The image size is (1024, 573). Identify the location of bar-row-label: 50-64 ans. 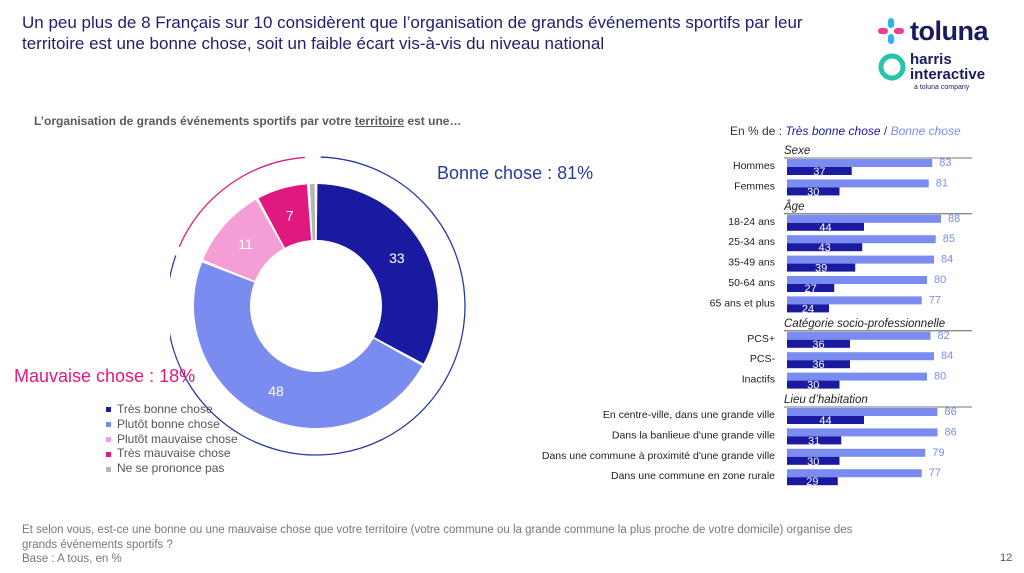
(751, 283).